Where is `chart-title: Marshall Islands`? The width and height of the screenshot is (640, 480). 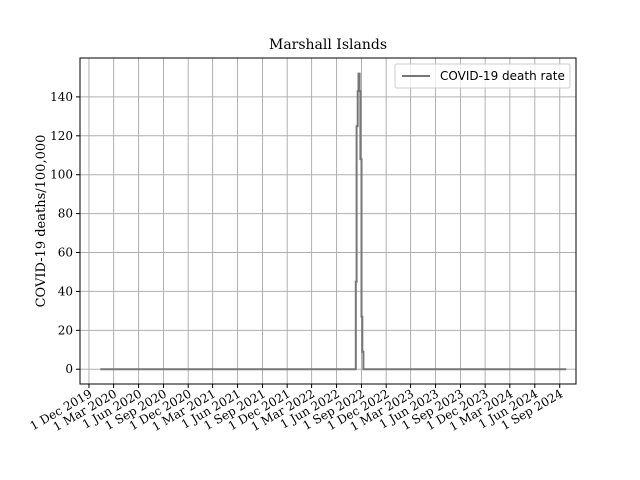
chart-title: Marshall Islands is located at coordinates (328, 45).